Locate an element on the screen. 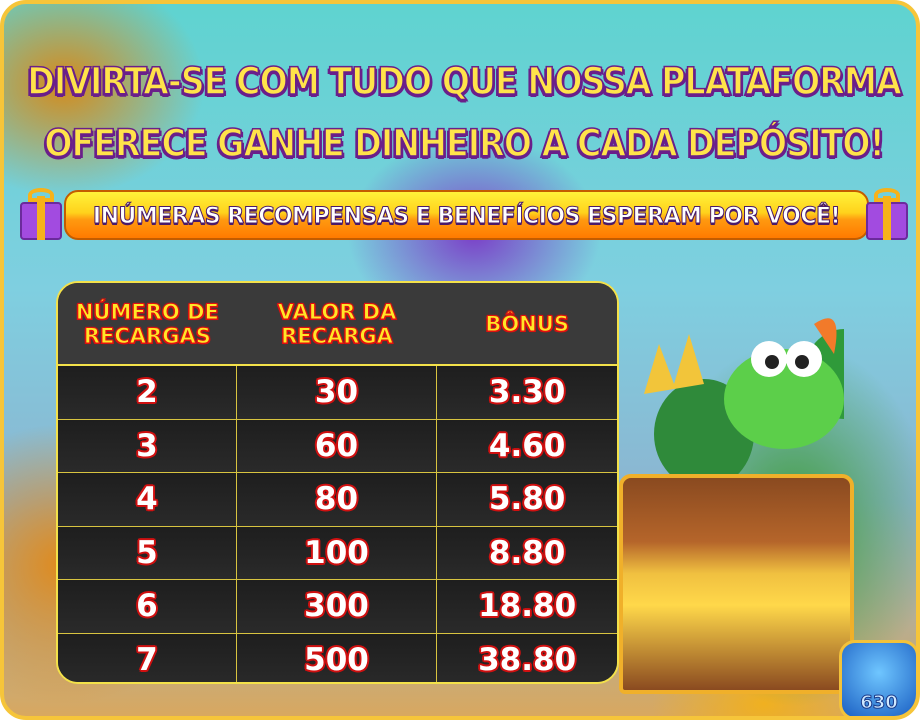  headline-line-2: OFERECE GANHE DINHEIRO A CADA DEPÓSITO! is located at coordinates (464, 143).